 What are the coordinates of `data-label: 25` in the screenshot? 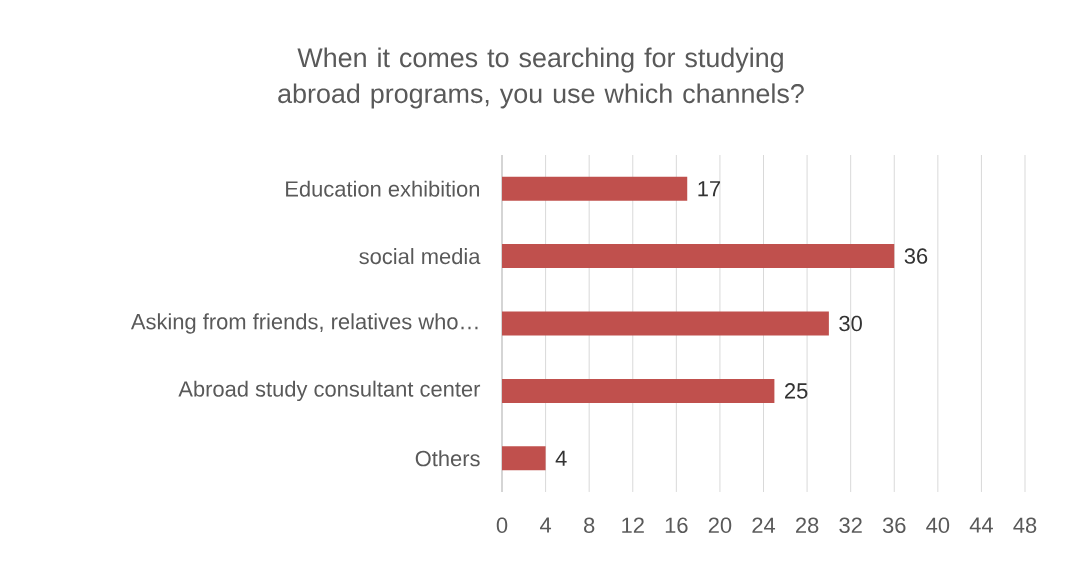 It's located at (796, 391).